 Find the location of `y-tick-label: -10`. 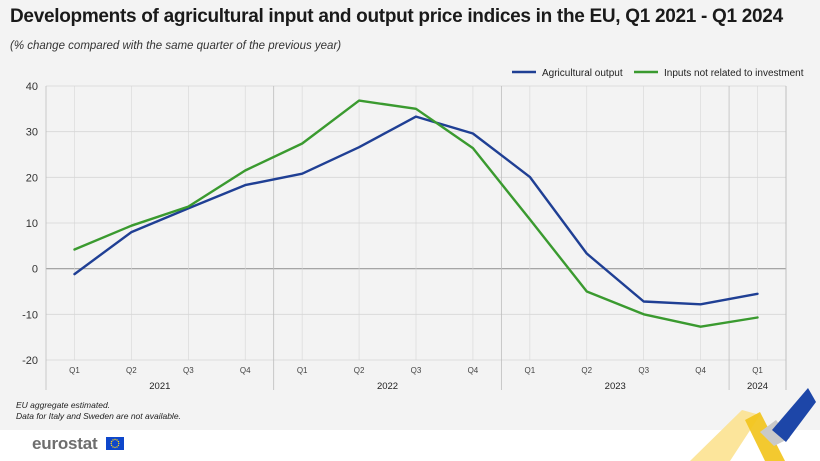

y-tick-label: -10 is located at coordinates (30, 315).